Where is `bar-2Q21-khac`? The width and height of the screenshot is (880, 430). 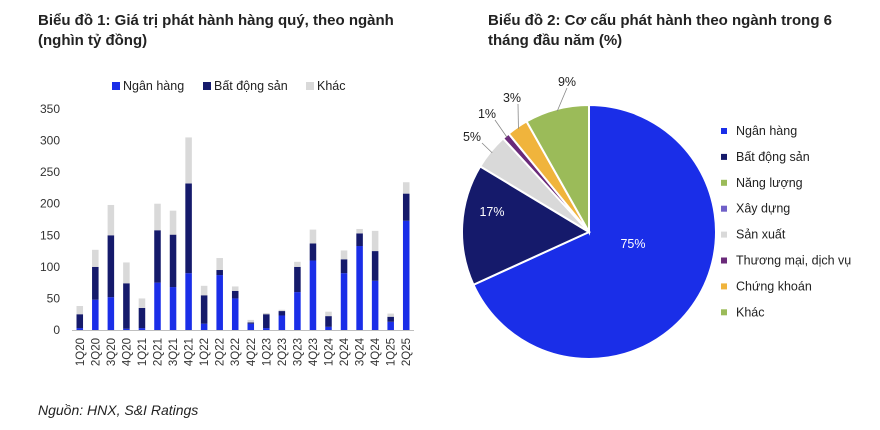
bar-2Q21-khac is located at coordinates (157, 217).